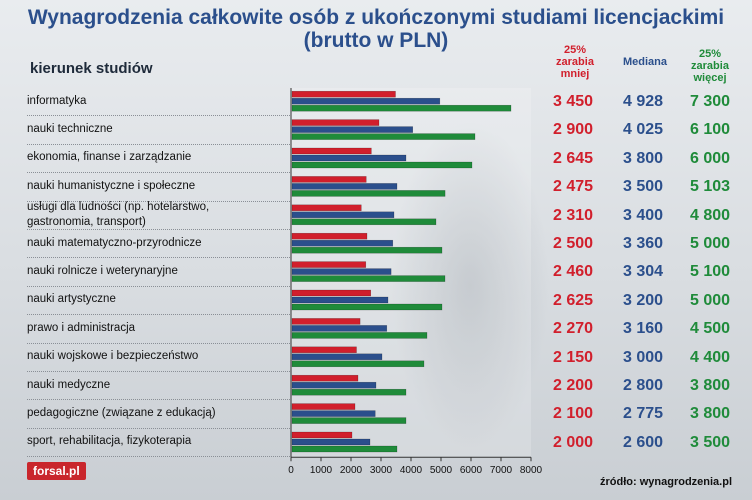  What do you see at coordinates (710, 243) in the screenshot?
I see `value-label-high: 5 000` at bounding box center [710, 243].